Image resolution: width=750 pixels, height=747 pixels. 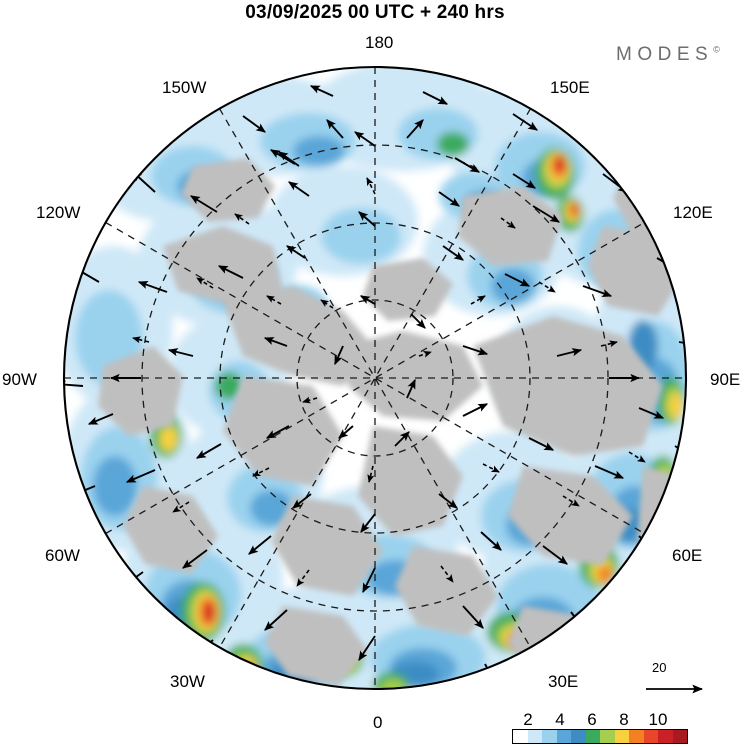 What do you see at coordinates (692, 680) in the screenshot?
I see `vector-scale-legend: 20` at bounding box center [692, 680].